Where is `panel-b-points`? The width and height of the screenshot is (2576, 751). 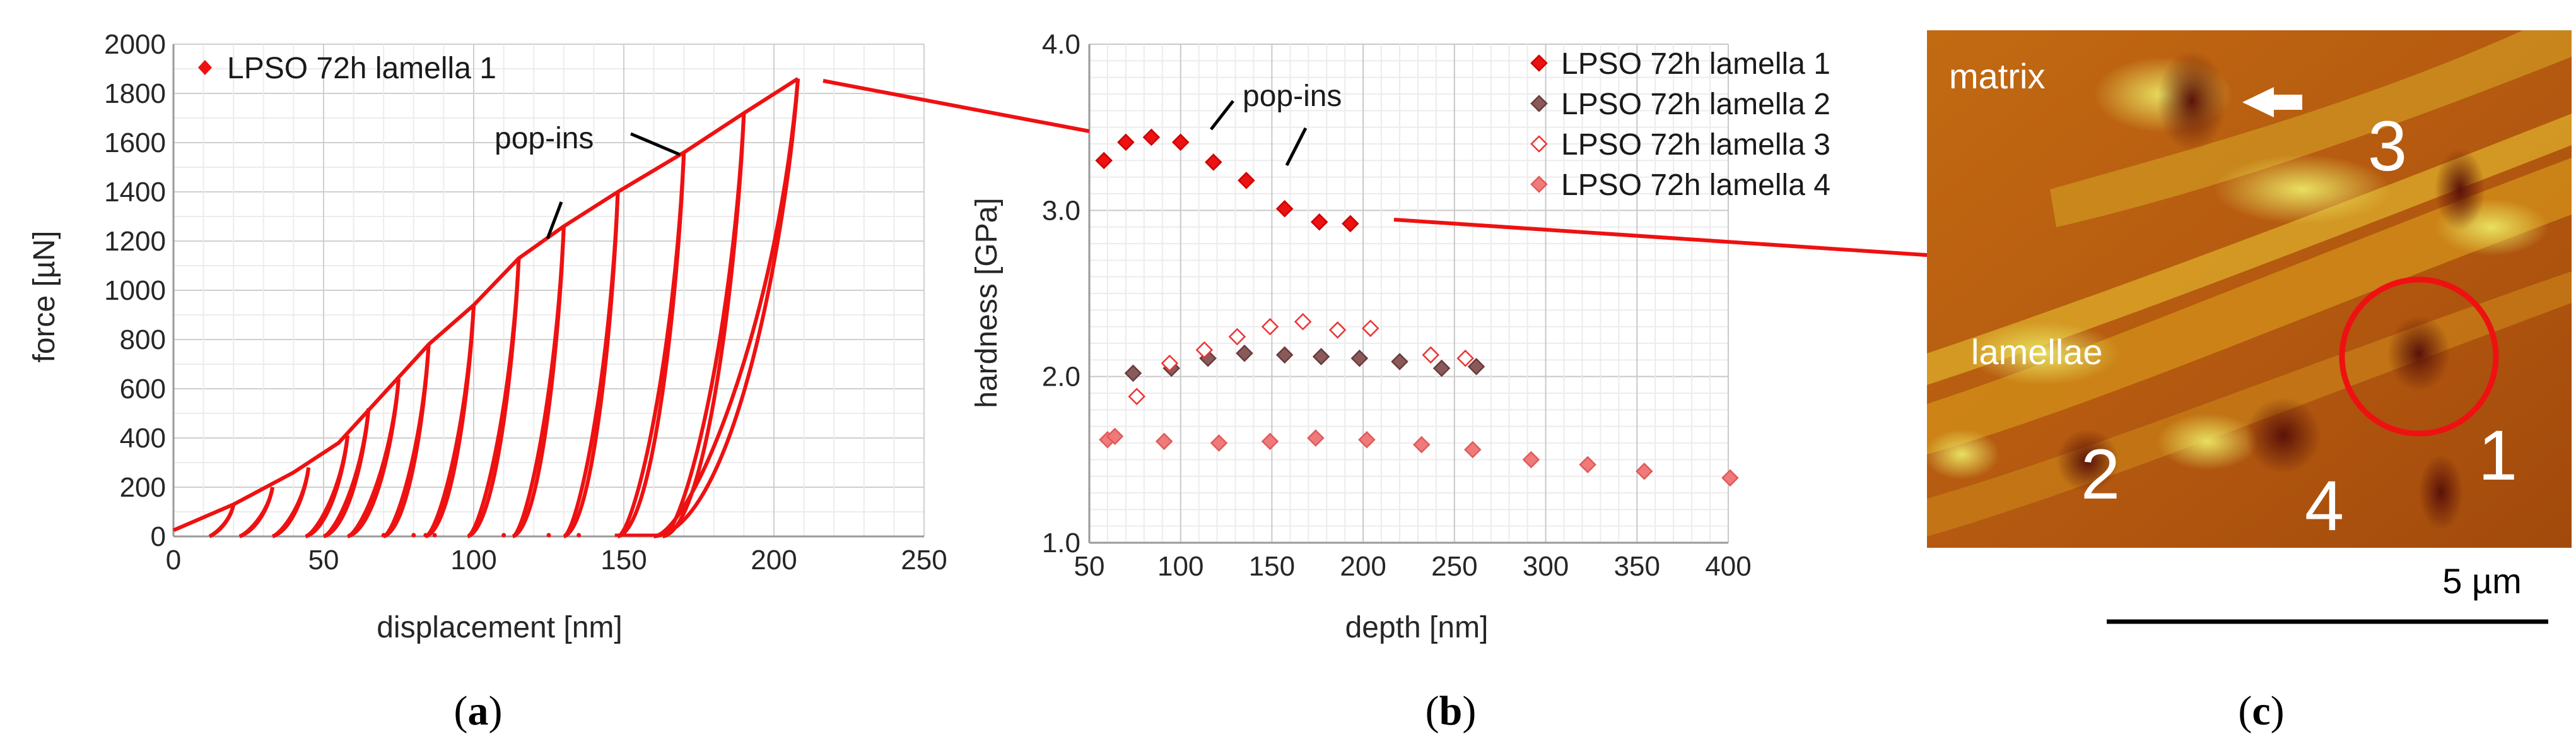 panel-b-points is located at coordinates (1417, 307).